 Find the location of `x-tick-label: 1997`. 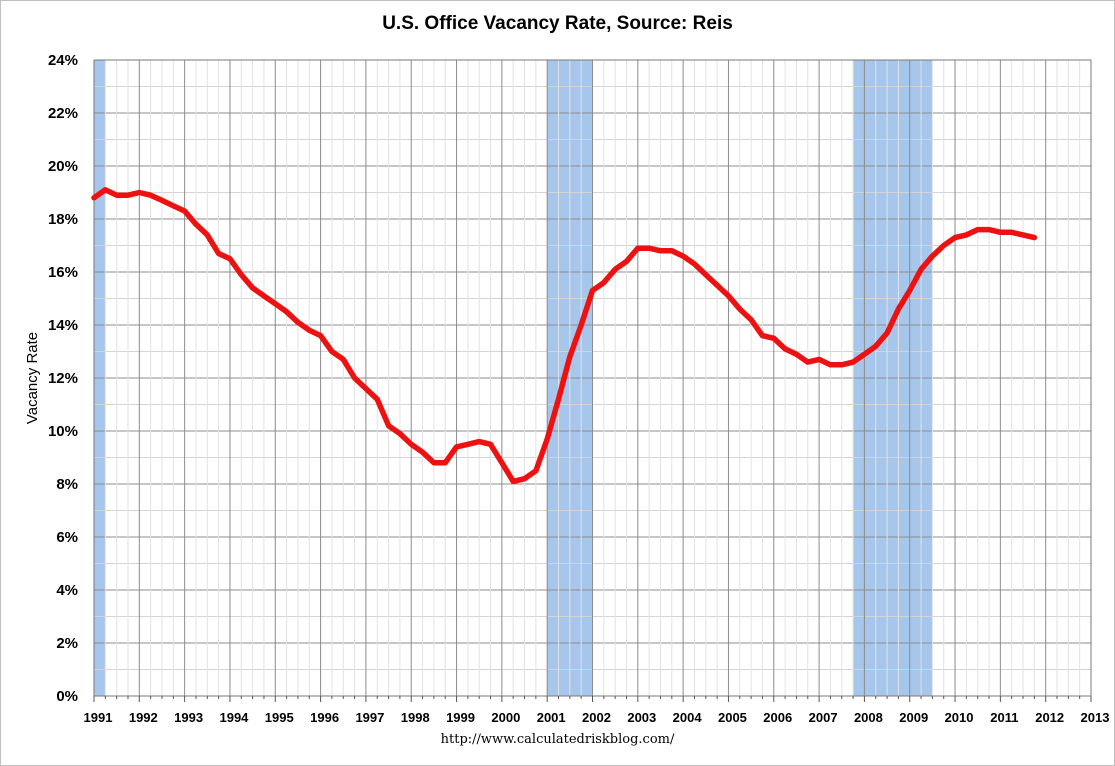

x-tick-label: 1997 is located at coordinates (369, 717).